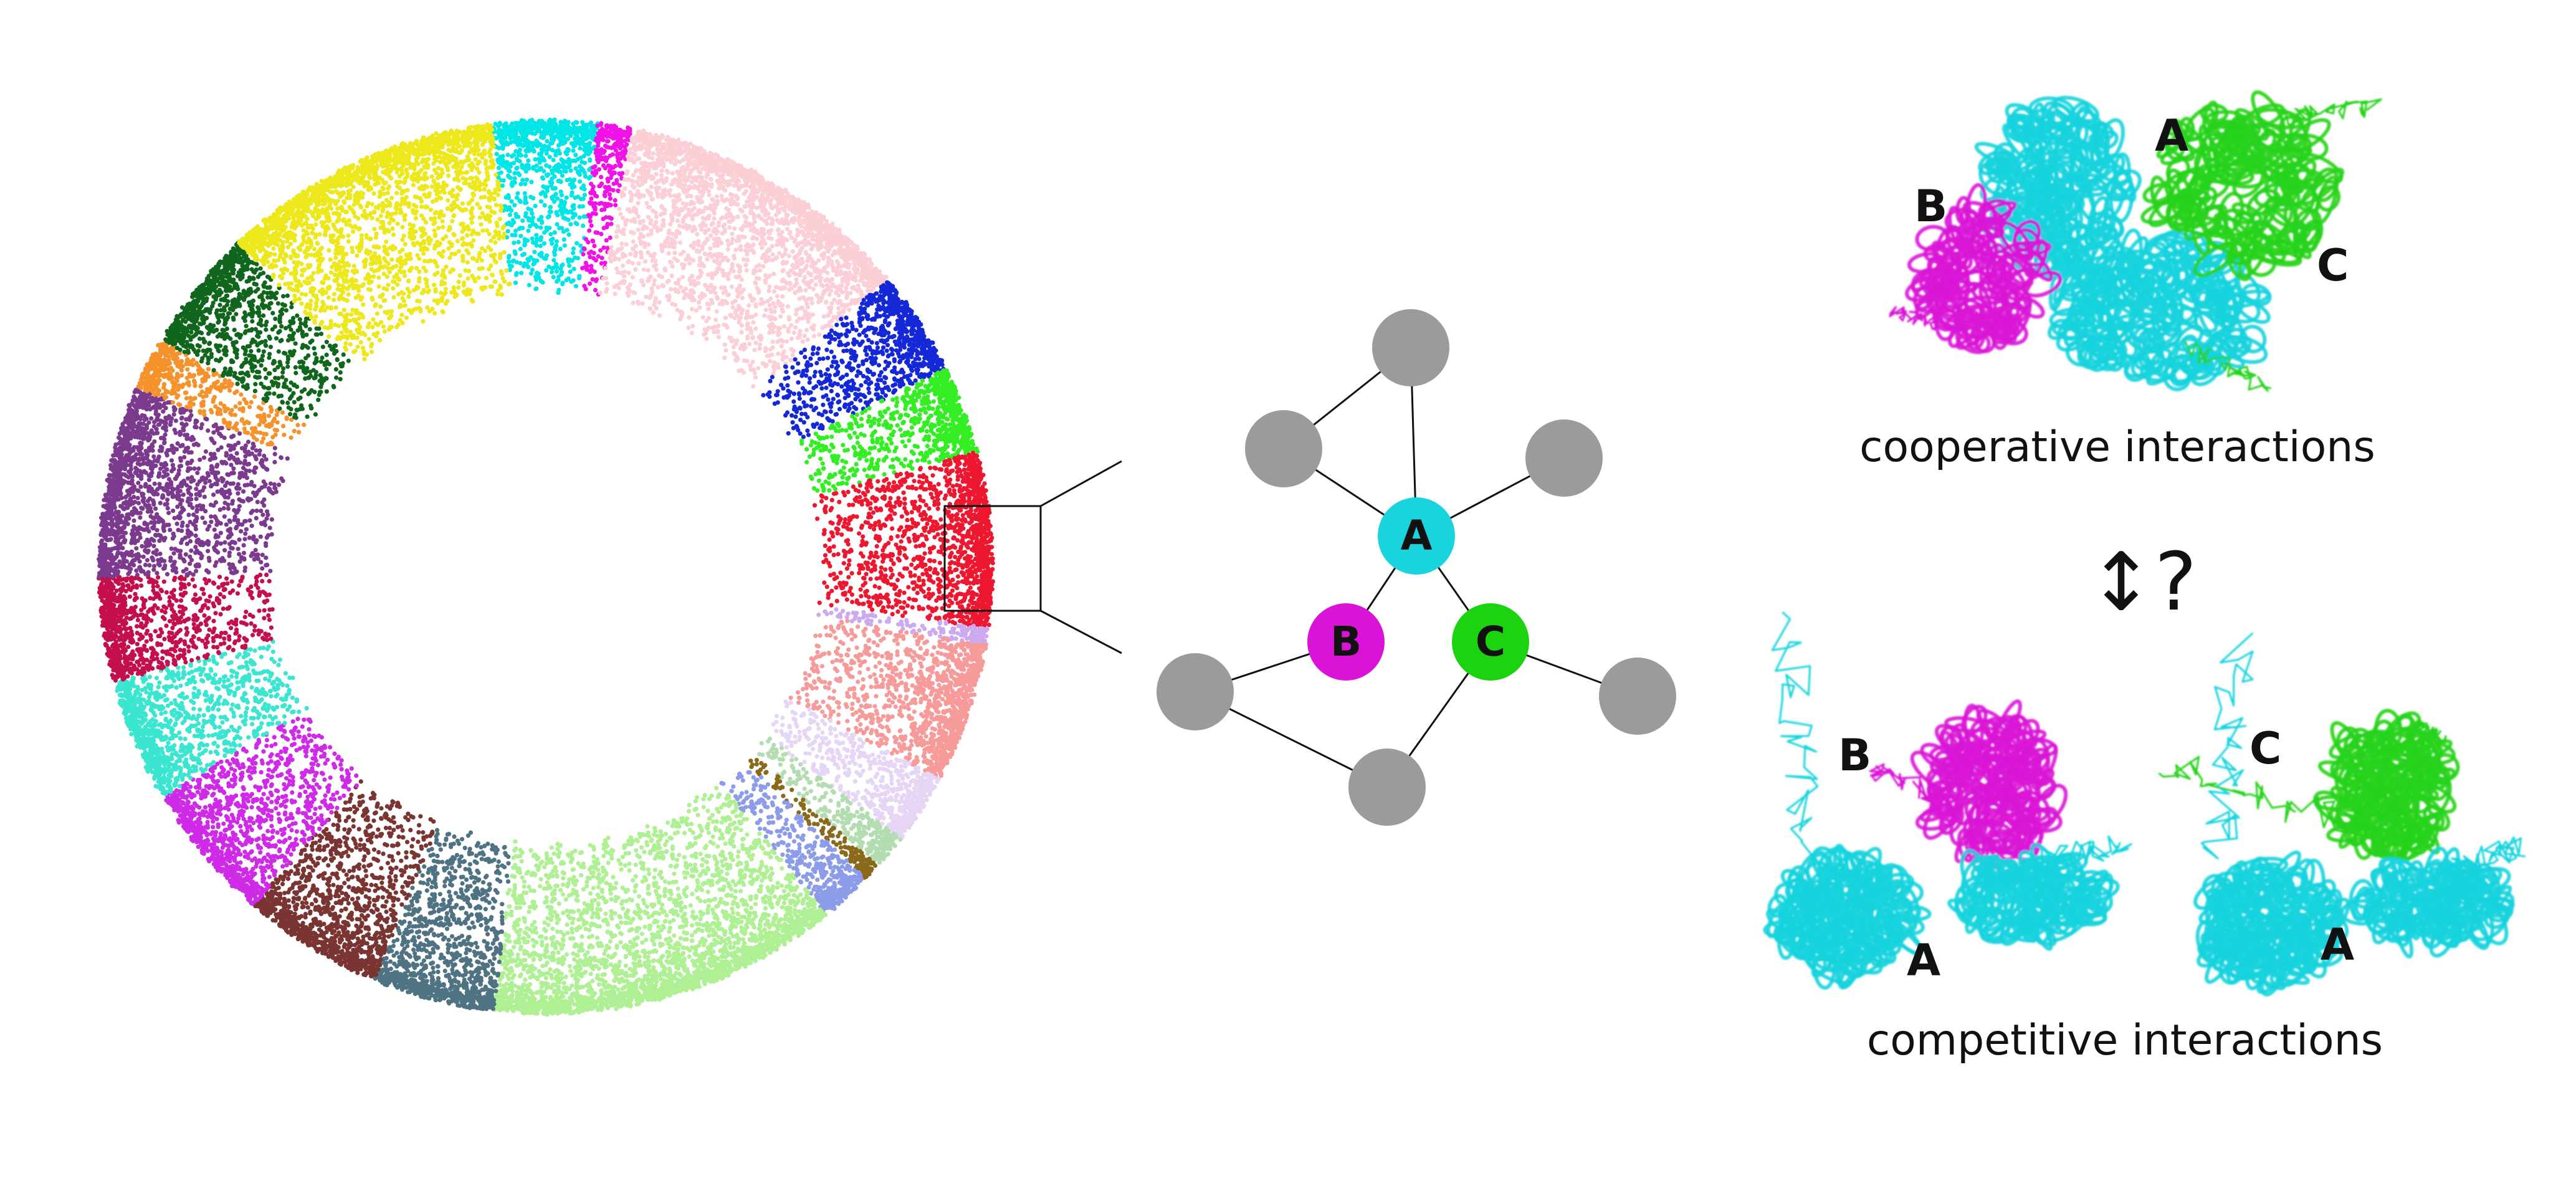 The height and width of the screenshot is (1196, 2576). I want to click on node-right, so click(1637, 696).